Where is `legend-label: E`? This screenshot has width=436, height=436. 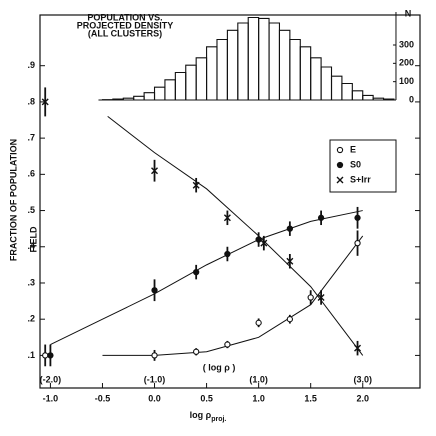 legend-label: E is located at coordinates (353, 149).